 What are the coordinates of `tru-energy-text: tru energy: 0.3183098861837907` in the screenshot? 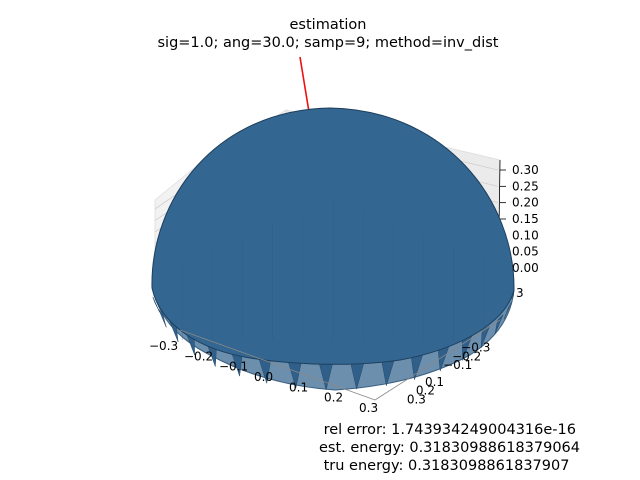 It's located at (444, 466).